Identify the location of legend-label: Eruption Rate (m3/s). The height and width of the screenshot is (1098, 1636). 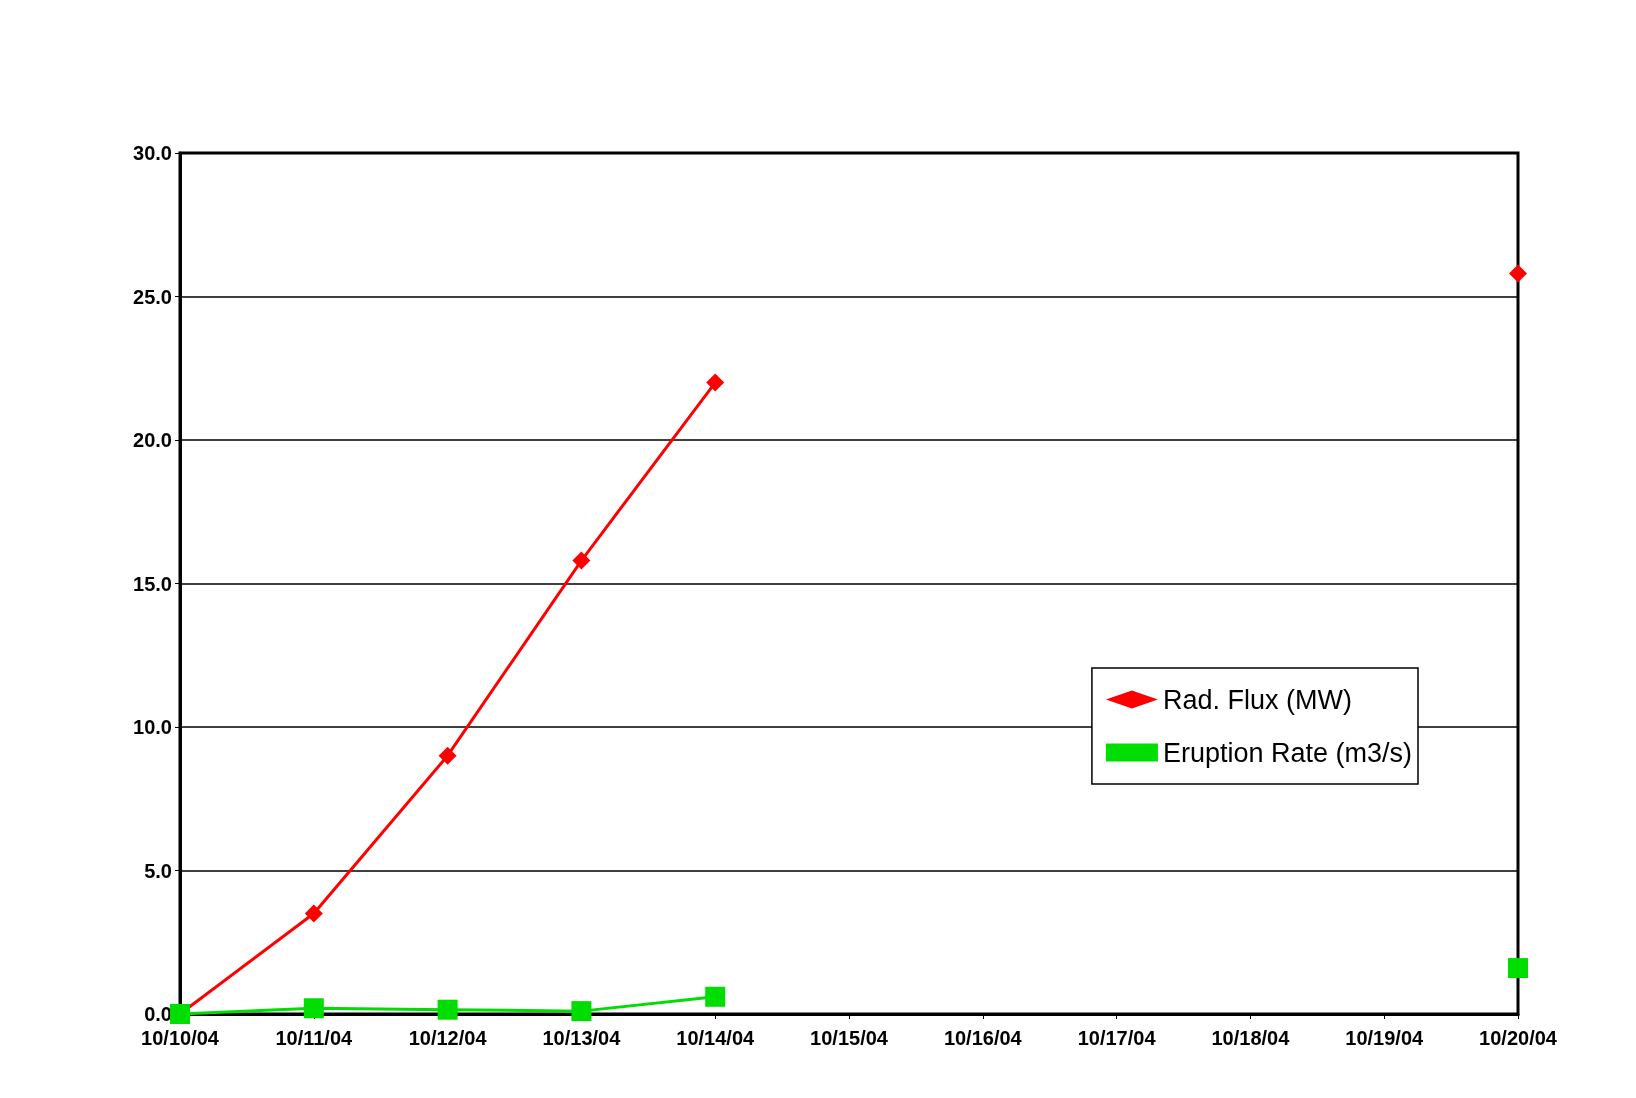
(1287, 752).